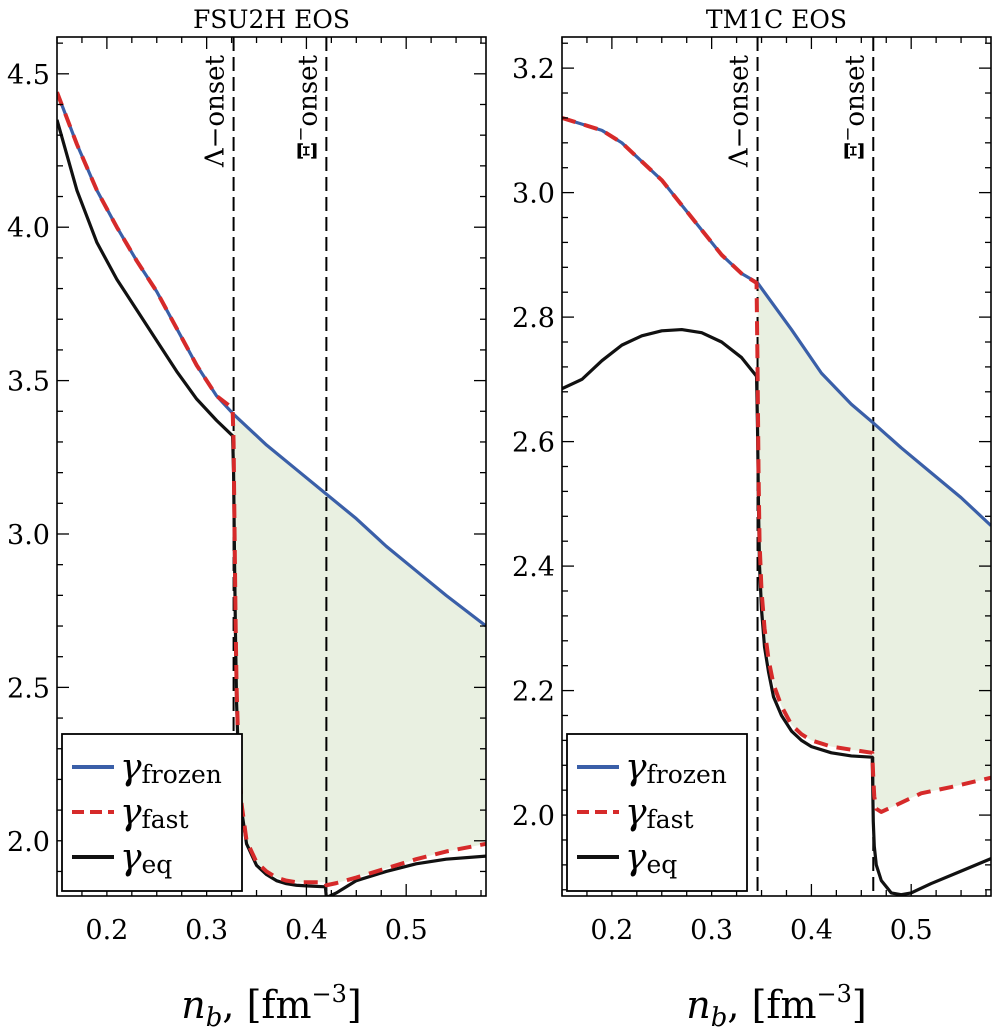  What do you see at coordinates (776, 19) in the screenshot?
I see `chart-title: TM1C EOS` at bounding box center [776, 19].